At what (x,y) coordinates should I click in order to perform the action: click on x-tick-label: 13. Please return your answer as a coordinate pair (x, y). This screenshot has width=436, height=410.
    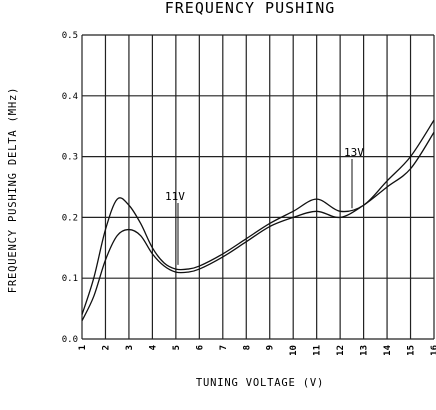
    Looking at the image, I should click on (365, 350).